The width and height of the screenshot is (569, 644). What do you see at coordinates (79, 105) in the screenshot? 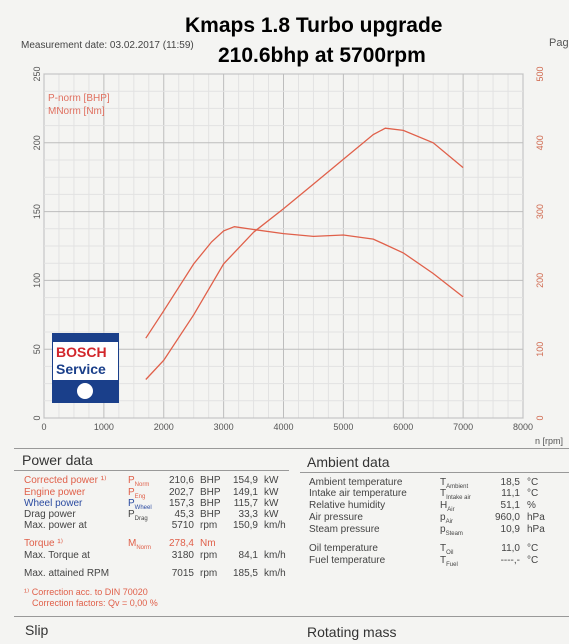
I see `chart-legend: P-norm [BHP] MNorm [Nm]` at bounding box center [79, 105].